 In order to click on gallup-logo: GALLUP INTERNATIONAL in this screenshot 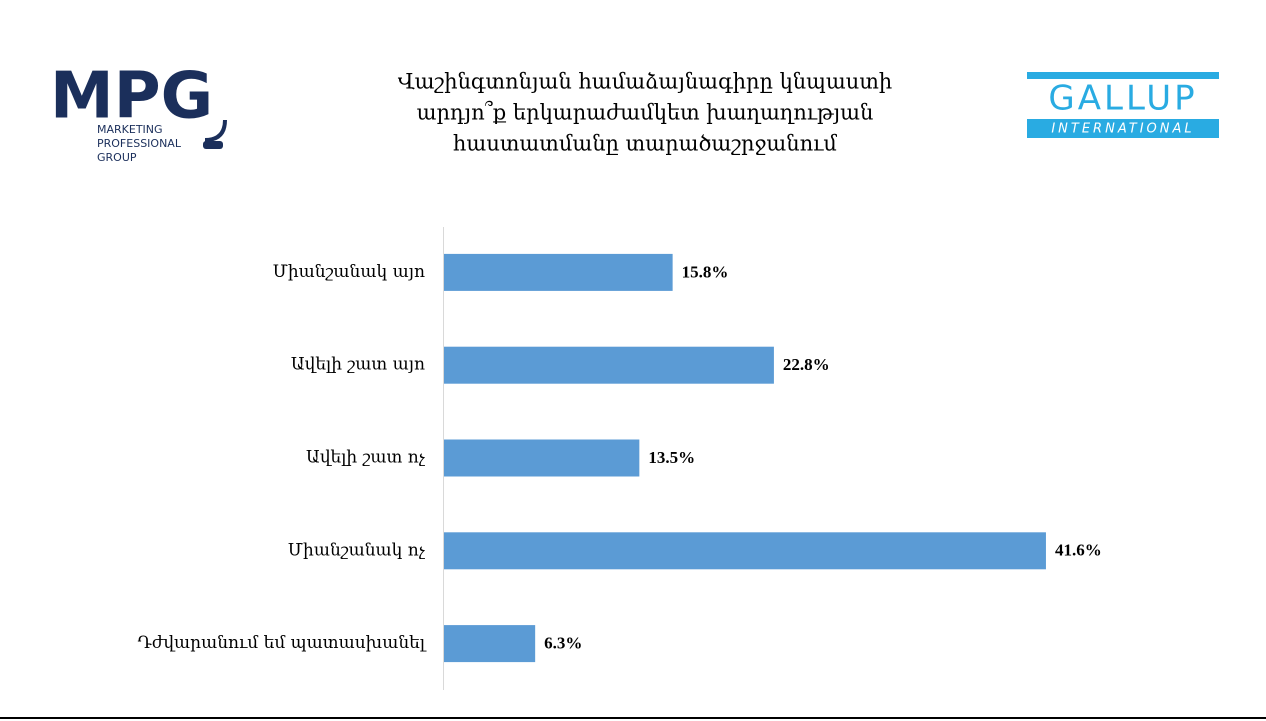, I will do `click(1123, 105)`.